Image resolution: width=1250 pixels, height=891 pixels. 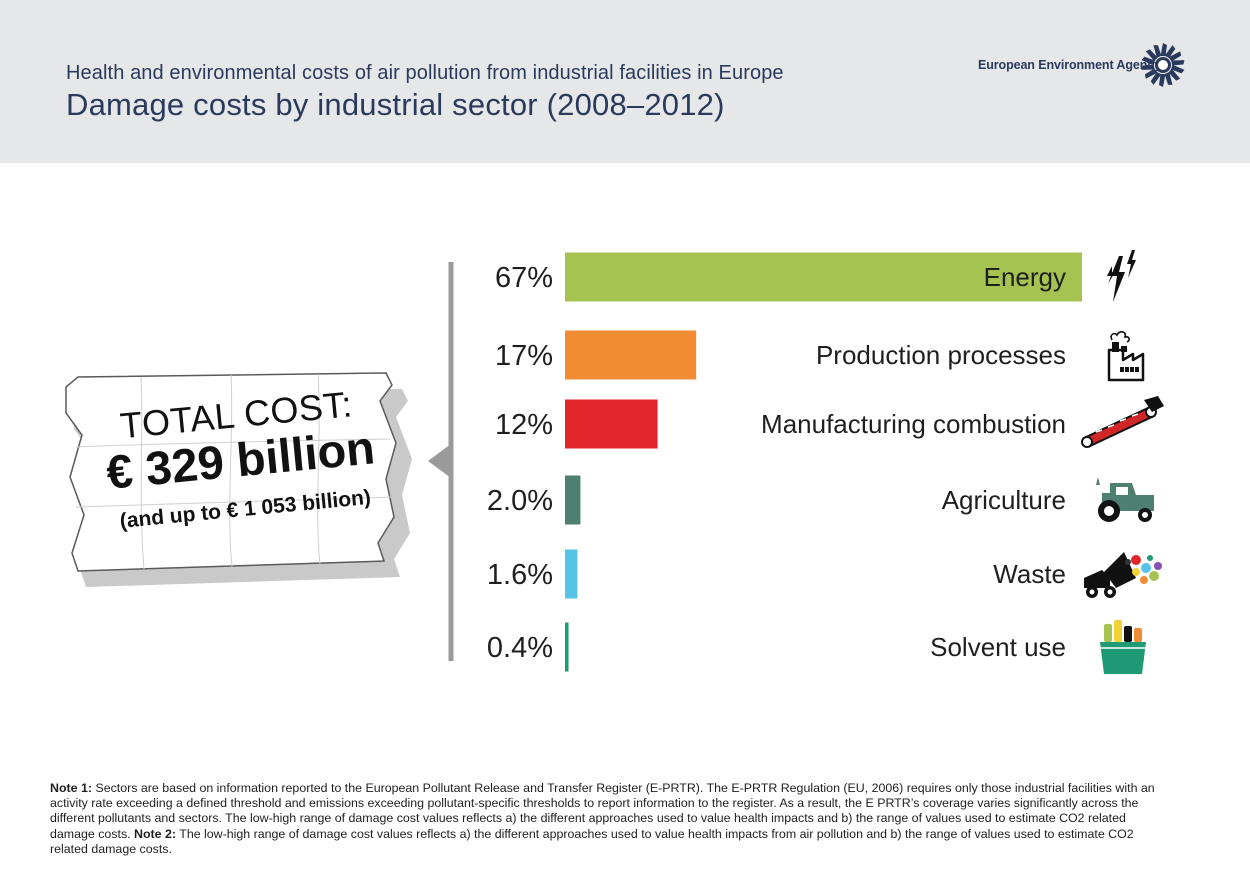 What do you see at coordinates (1069, 65) in the screenshot?
I see `brand-name: European Environment Agency` at bounding box center [1069, 65].